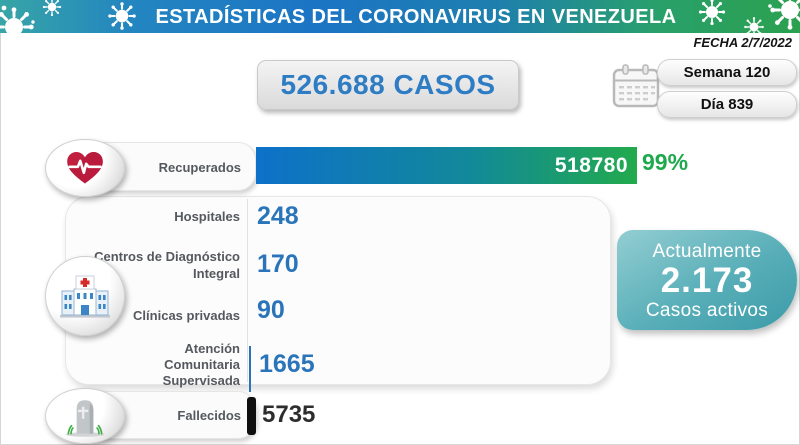 This screenshot has height=445, width=800. I want to click on heart-pulse-icon, so click(85, 167).